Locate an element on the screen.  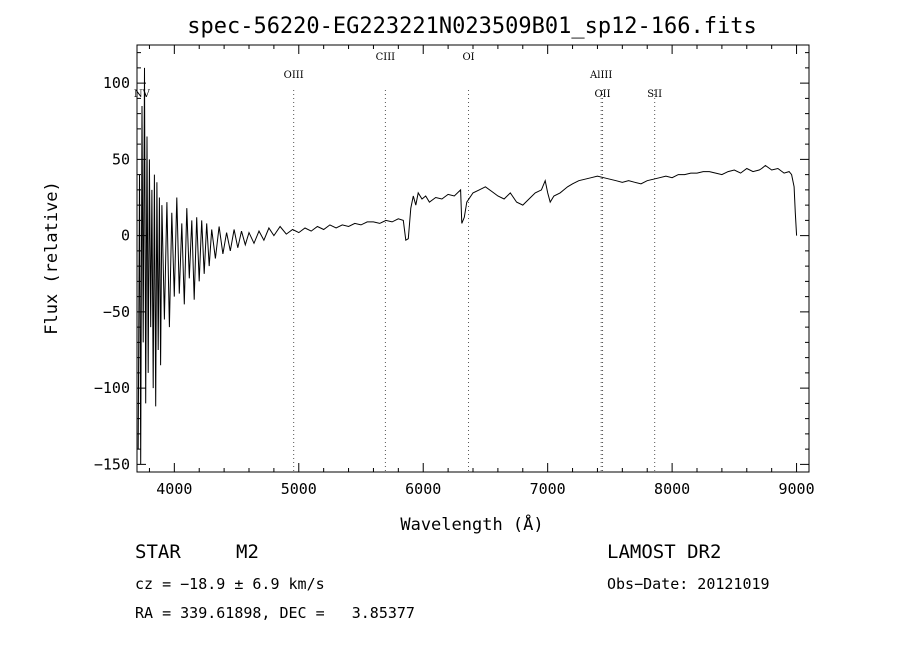
line-label: OII is located at coordinates (602, 94).